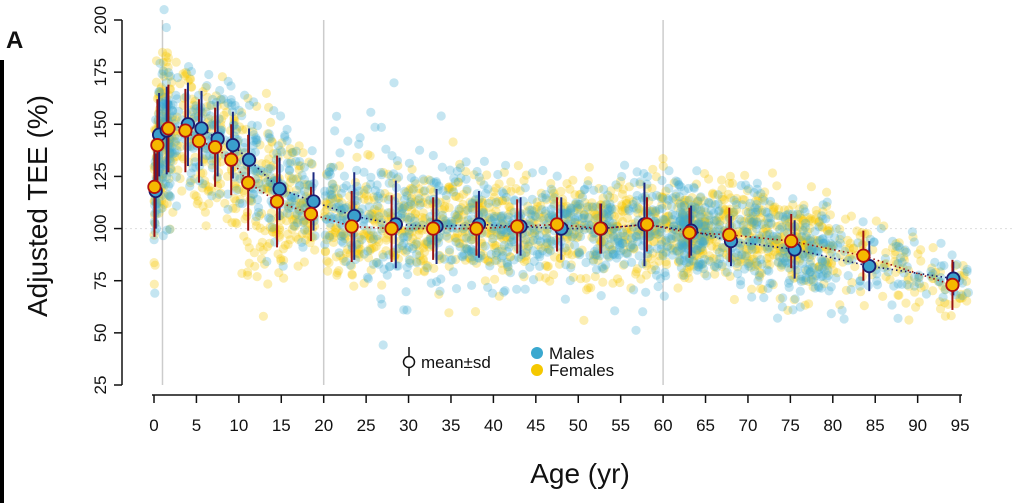 The image size is (1020, 503). Describe the element at coordinates (2, 281) in the screenshot. I see `panel-edge-bar` at that location.